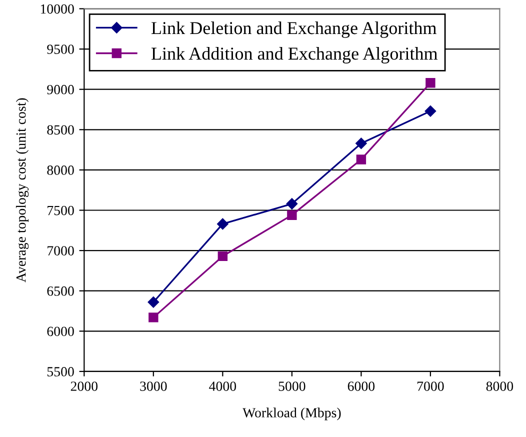 This screenshot has width=526, height=437. What do you see at coordinates (291, 414) in the screenshot?
I see `x-axis-title: Workload (Mbps)` at bounding box center [291, 414].